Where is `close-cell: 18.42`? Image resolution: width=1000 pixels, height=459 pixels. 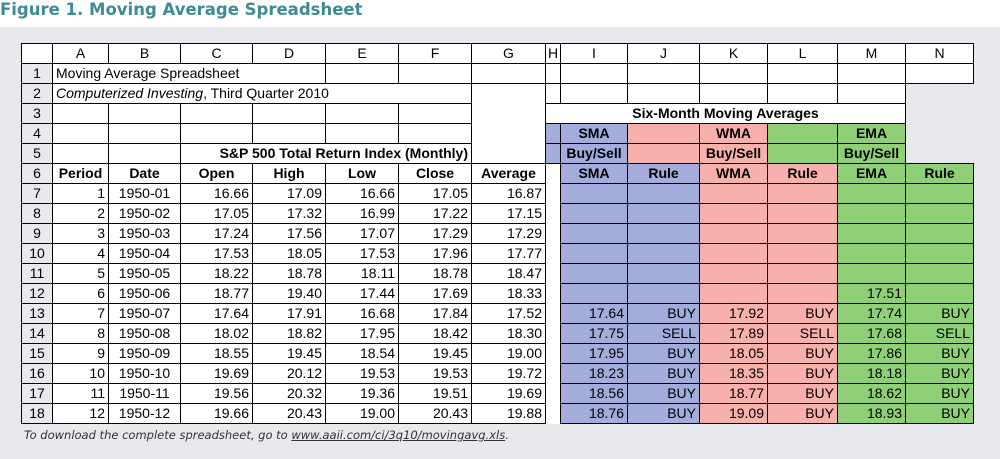
close-cell: 18.42 is located at coordinates (435, 333).